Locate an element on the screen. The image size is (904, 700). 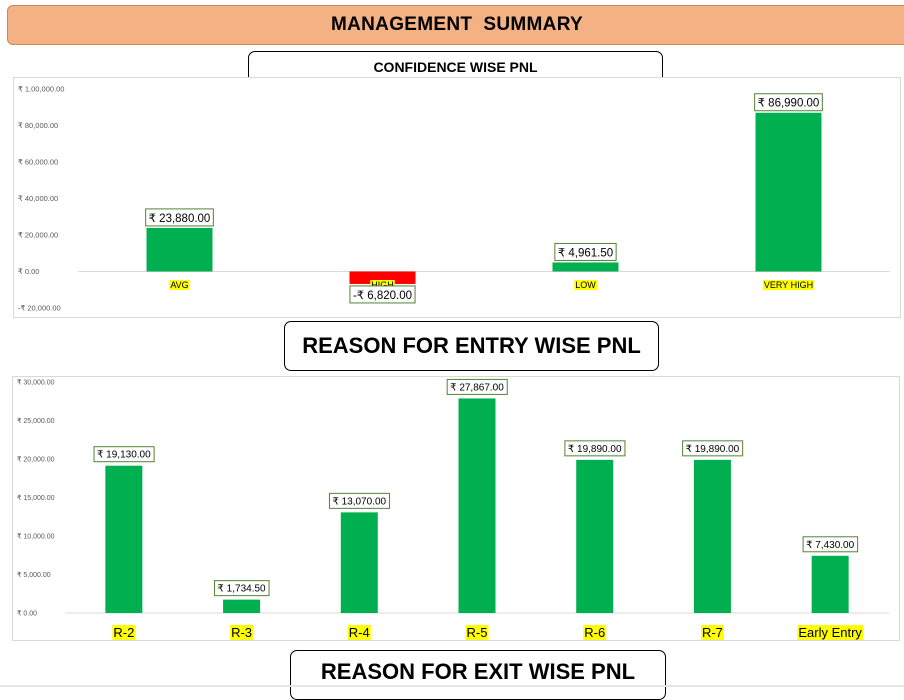
category-label: R-2 is located at coordinates (123, 632).